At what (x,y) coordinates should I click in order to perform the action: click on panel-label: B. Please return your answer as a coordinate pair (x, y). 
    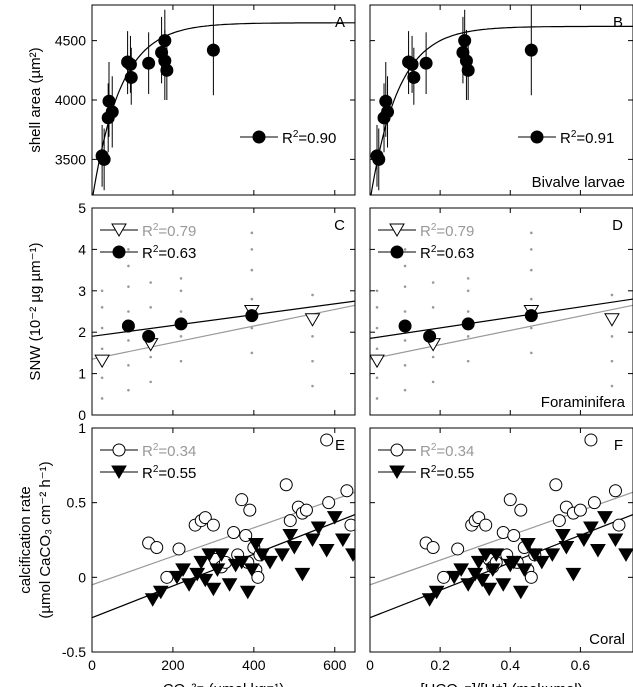
    Looking at the image, I should click on (618, 22).